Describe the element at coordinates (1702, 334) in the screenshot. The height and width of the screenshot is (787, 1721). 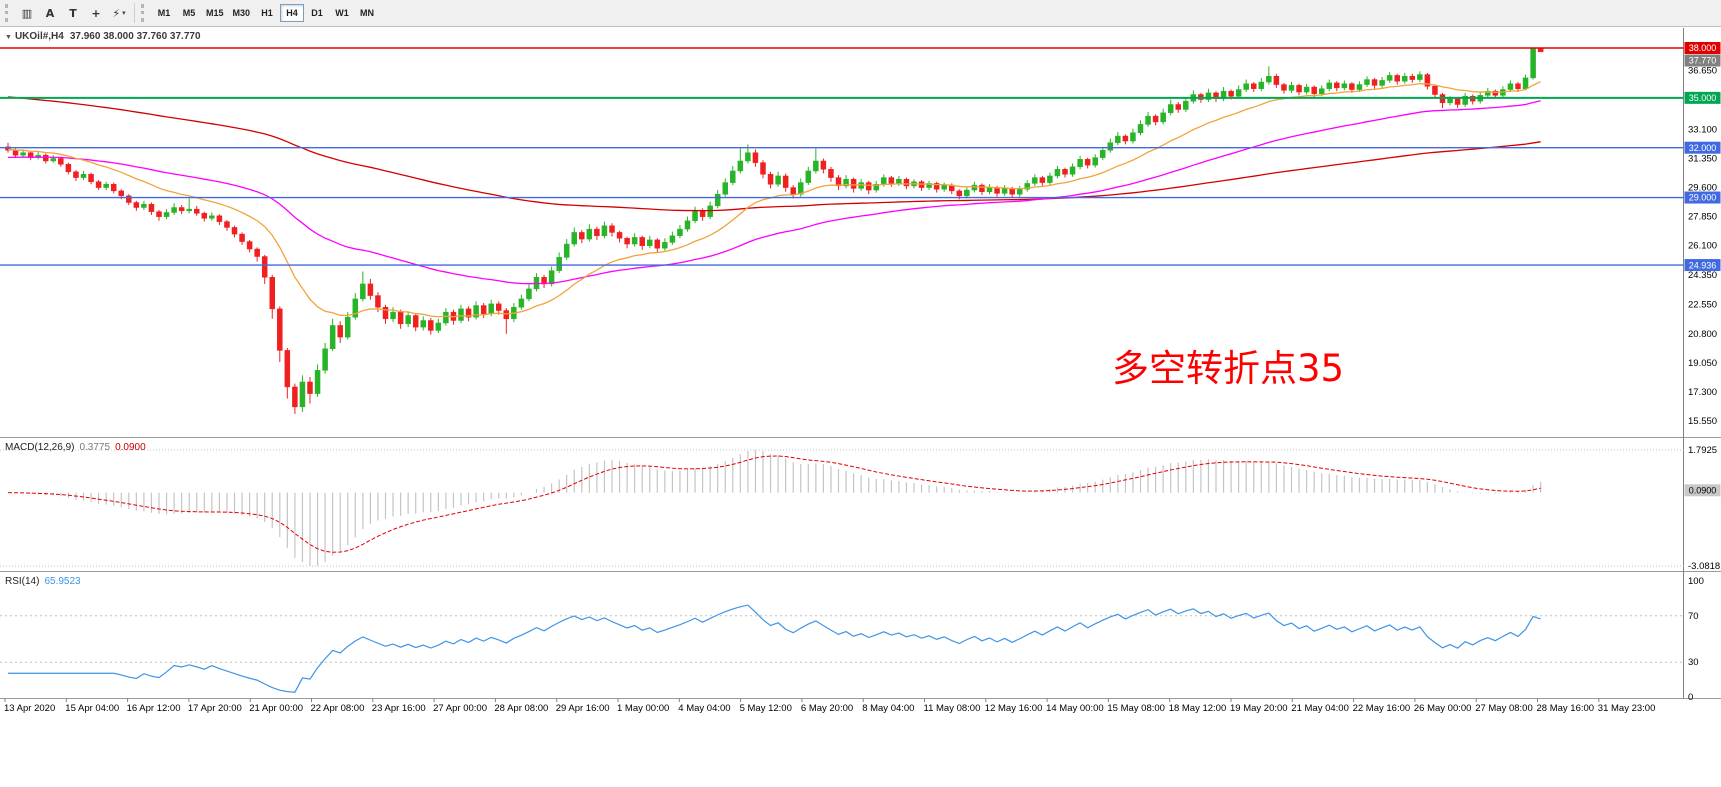
I see `svg-text: 20.800` at that location.